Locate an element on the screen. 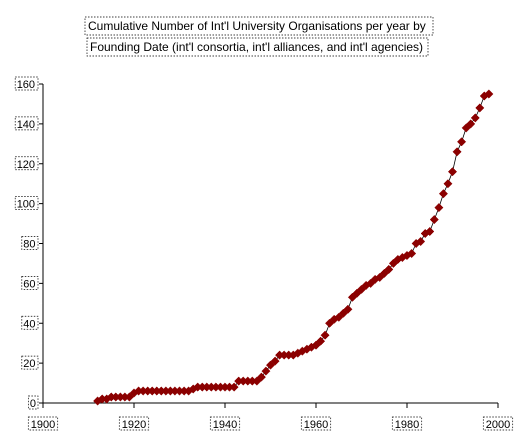 Image resolution: width=517 pixels, height=438 pixels. y-tick-label: 40 is located at coordinates (29, 324).